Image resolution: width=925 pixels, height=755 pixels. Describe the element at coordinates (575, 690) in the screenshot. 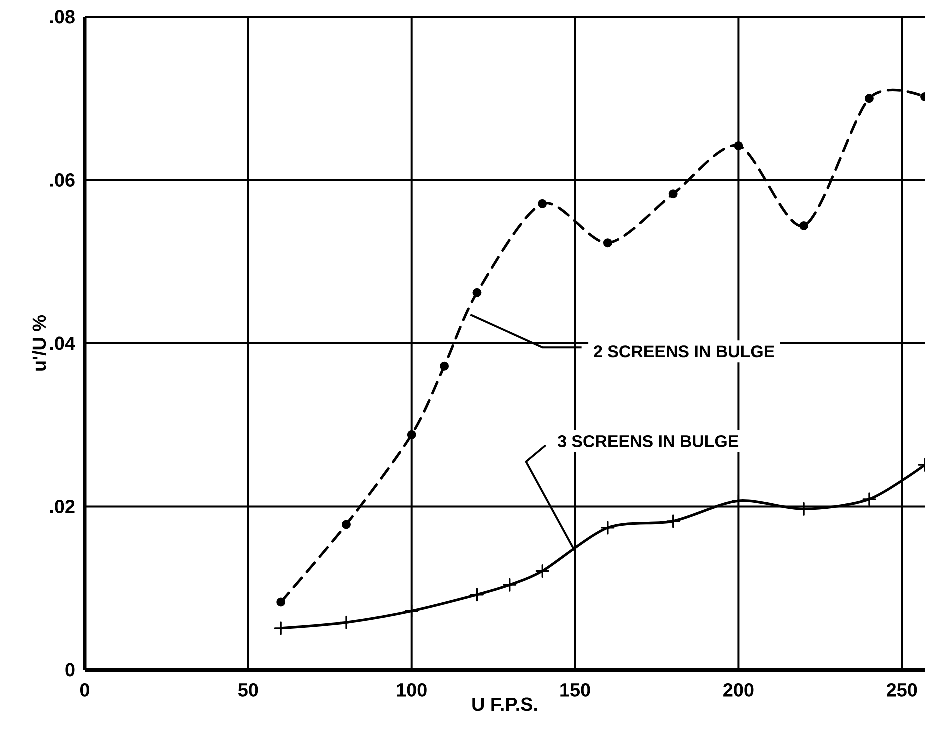

I see `x-tick-label: 150` at that location.